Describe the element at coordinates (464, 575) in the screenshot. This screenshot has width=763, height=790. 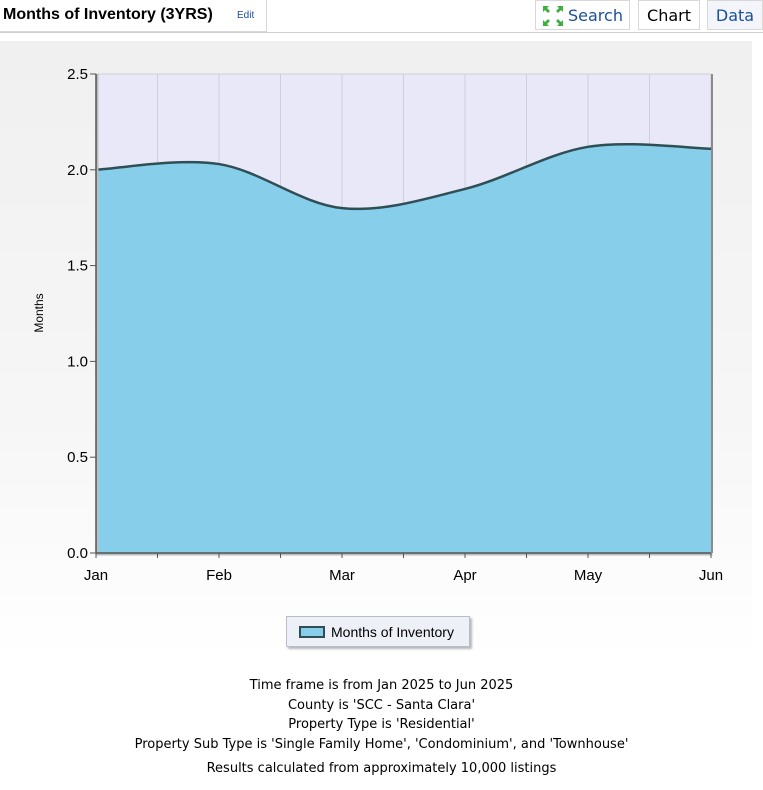
I see `x-tick-label: Apr` at that location.